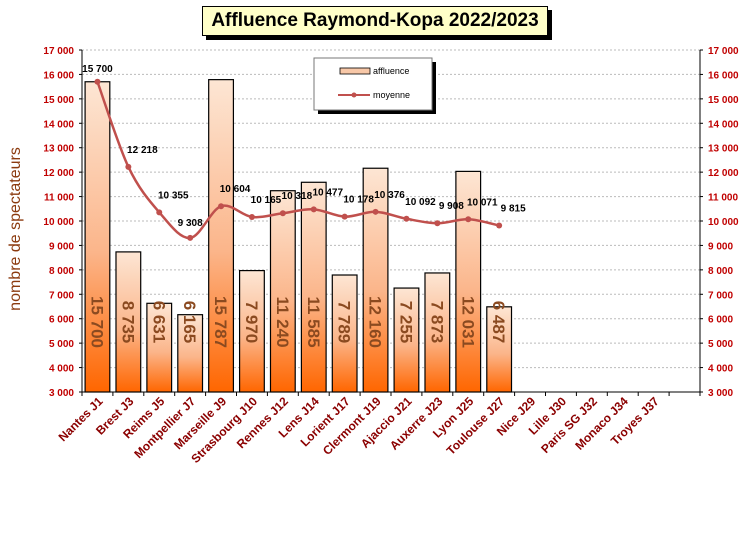 This screenshot has height=547, width=752. I want to click on bar-value-label: 7 255, so click(405, 322).